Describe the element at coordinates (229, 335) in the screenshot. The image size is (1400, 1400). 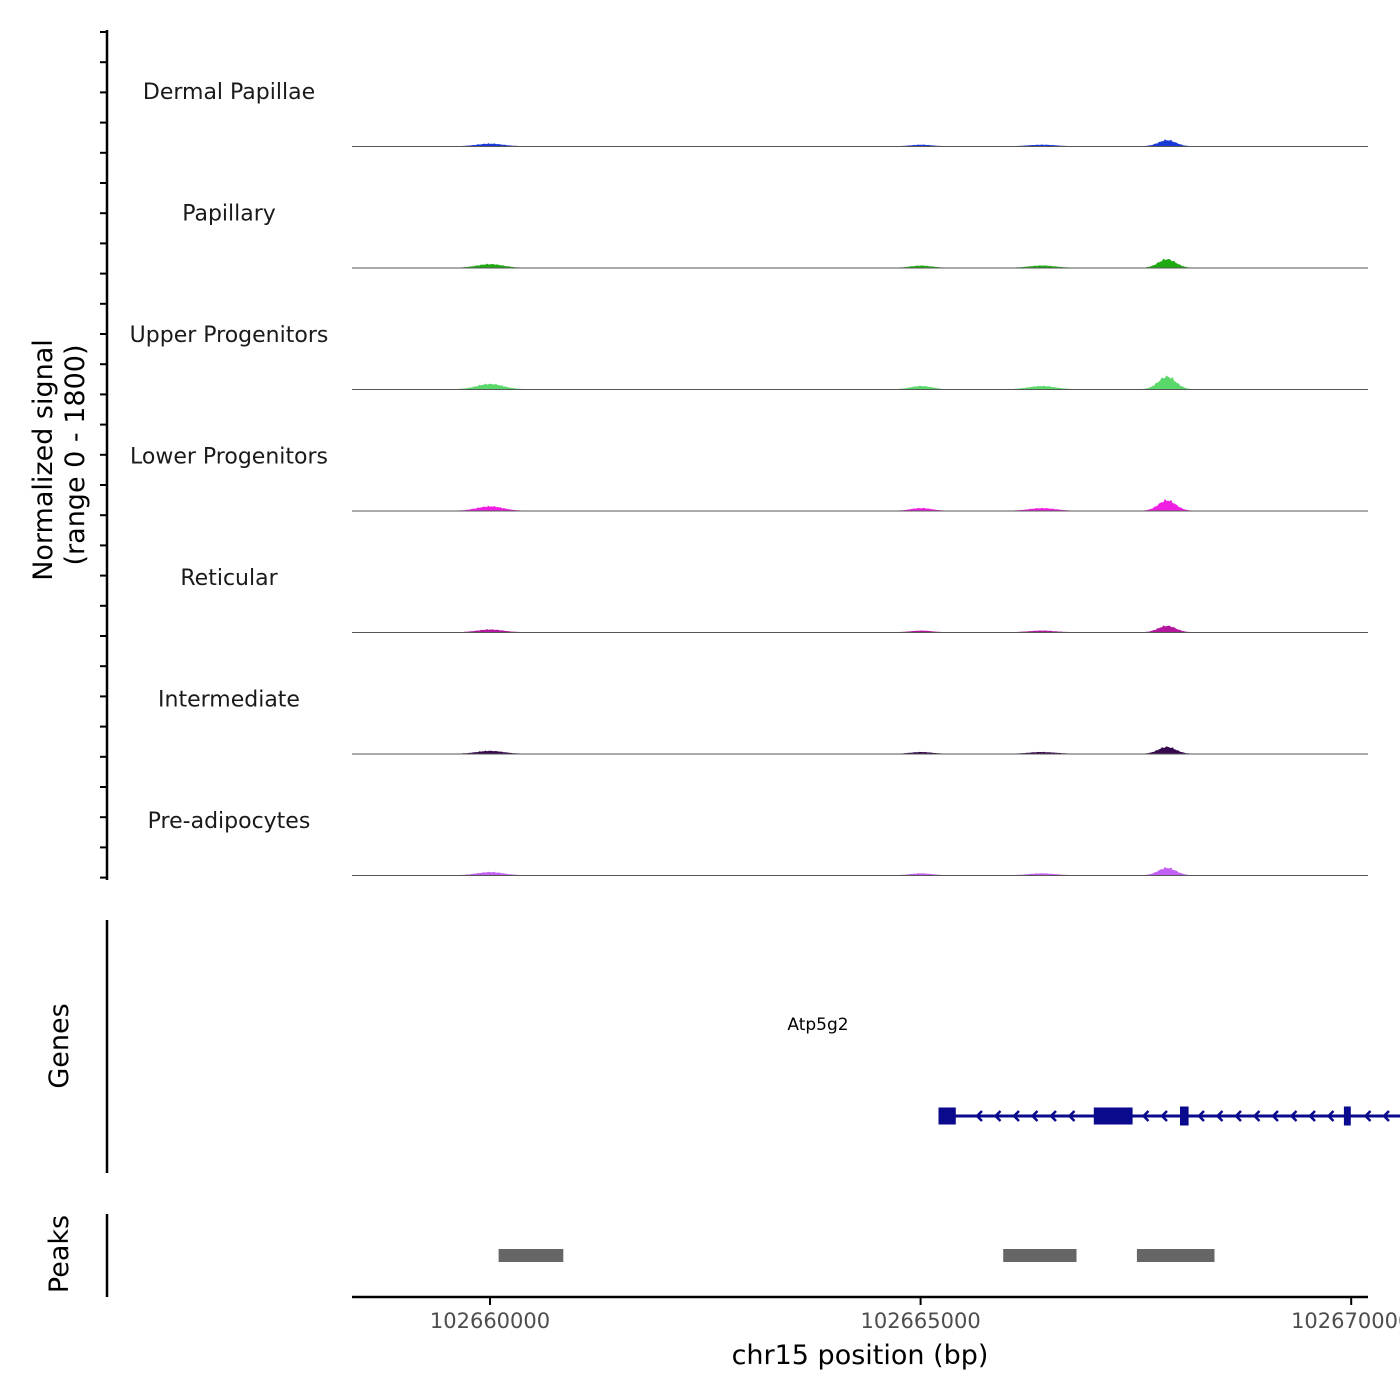
I see `track-label: Upper Progenitors` at that location.